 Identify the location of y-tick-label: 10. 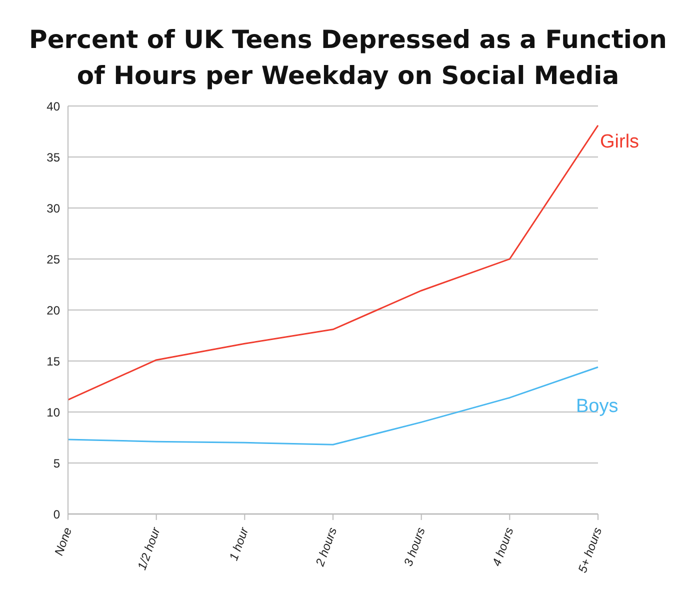
(53, 412).